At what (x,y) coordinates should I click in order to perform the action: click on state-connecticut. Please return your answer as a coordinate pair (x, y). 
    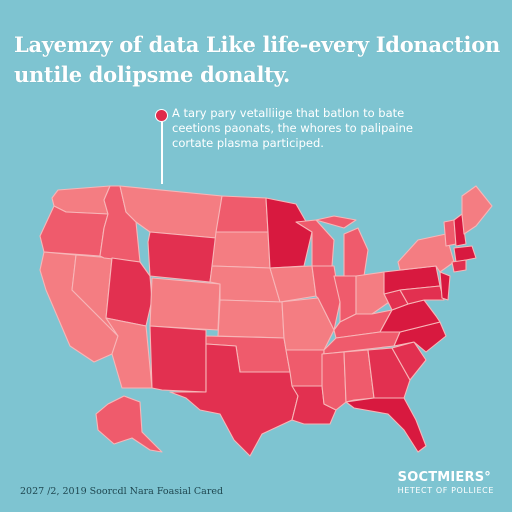
    Looking at the image, I should click on (459, 266).